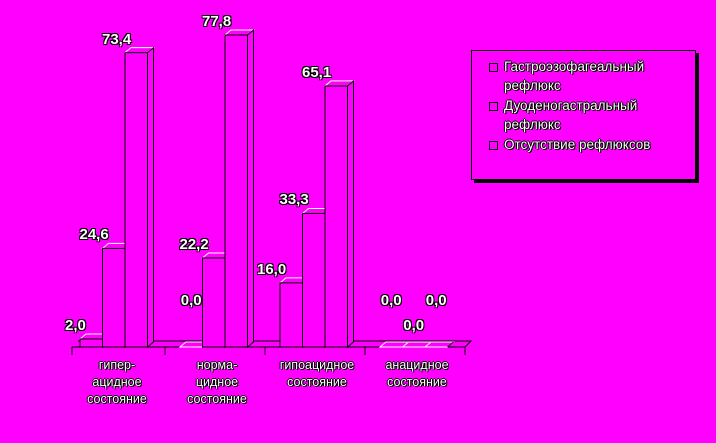 The width and height of the screenshot is (716, 443). What do you see at coordinates (417, 373) in the screenshot?
I see `x-tick-label: анацидное состояние` at bounding box center [417, 373].